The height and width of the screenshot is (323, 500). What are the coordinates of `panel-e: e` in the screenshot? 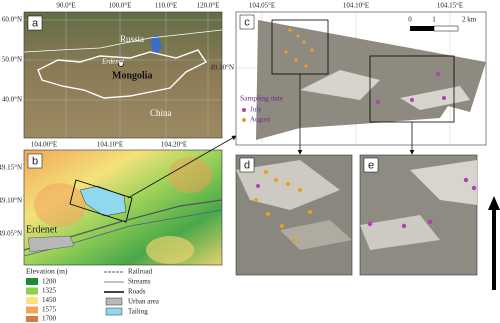 It's located at (418, 215).